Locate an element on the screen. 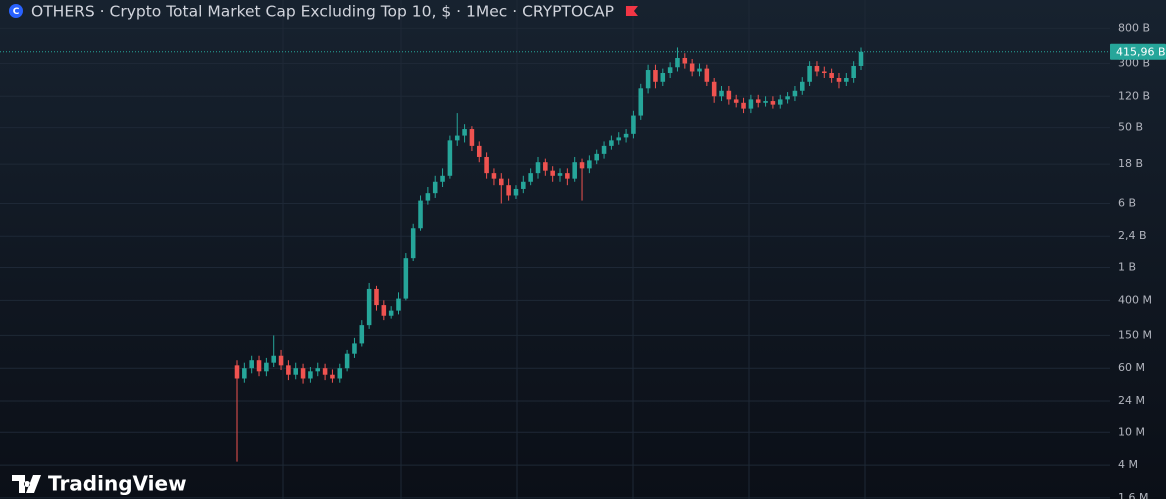 This screenshot has width=1166, height=499. y-tick-label: 4 M is located at coordinates (1128, 464).